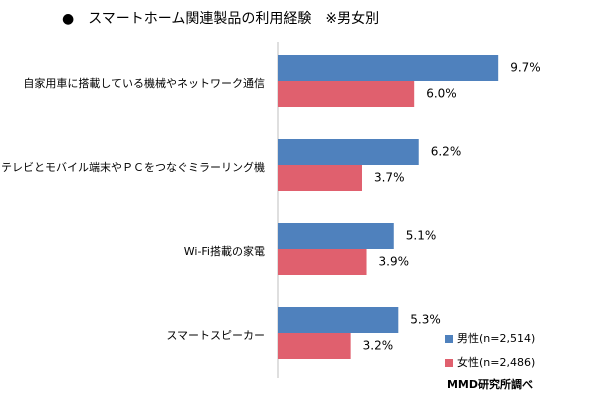 The height and width of the screenshot is (400, 600). What do you see at coordinates (378, 346) in the screenshot?
I see `value-label: 3.2%` at bounding box center [378, 346].